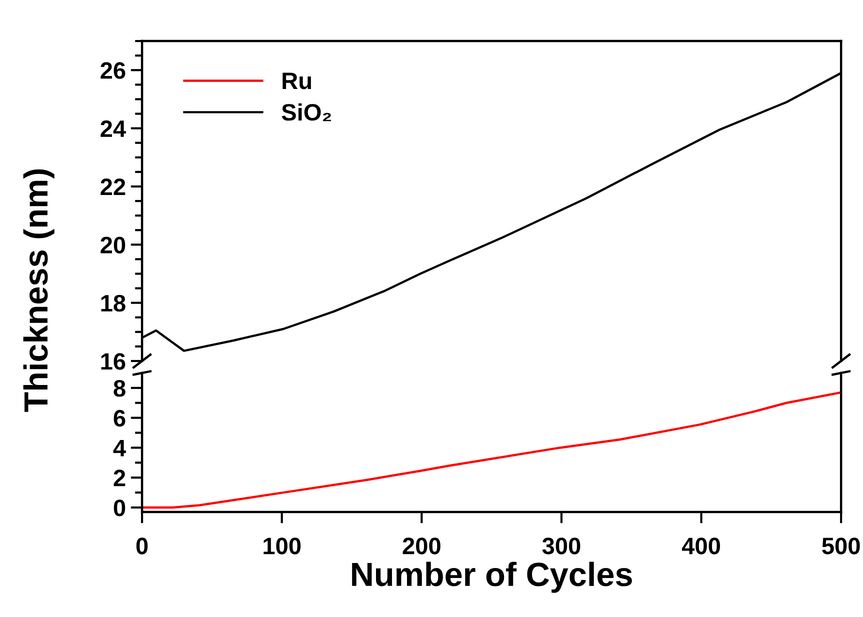  What do you see at coordinates (142, 546) in the screenshot?
I see `x-tick-label: 0` at bounding box center [142, 546].